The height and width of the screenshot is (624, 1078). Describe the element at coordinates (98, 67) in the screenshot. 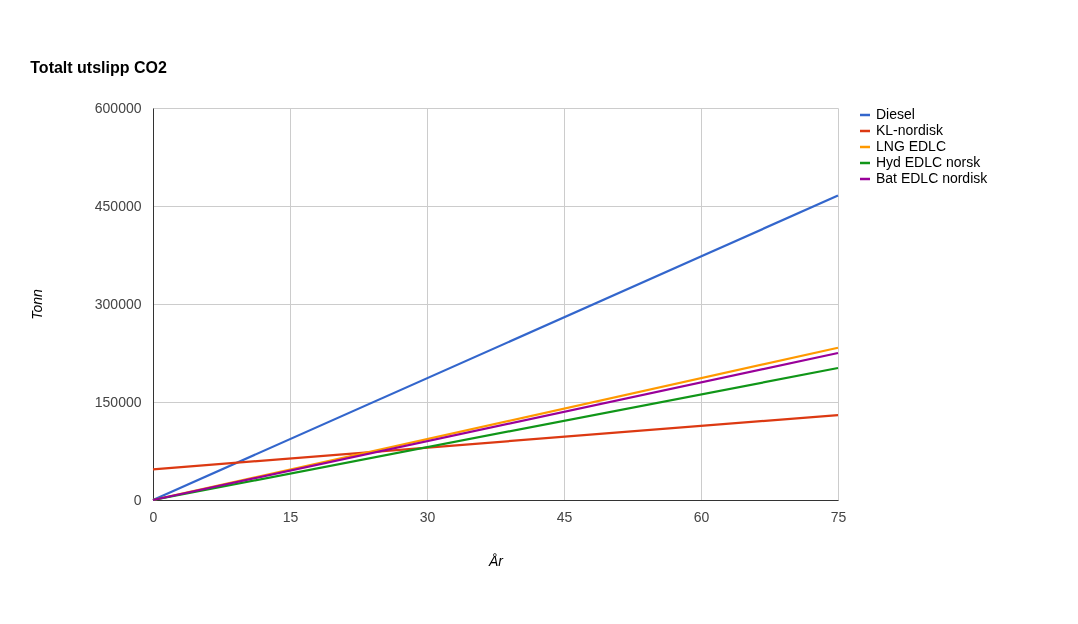

I see `chart-title: Totalt utslipp CO2` at that location.